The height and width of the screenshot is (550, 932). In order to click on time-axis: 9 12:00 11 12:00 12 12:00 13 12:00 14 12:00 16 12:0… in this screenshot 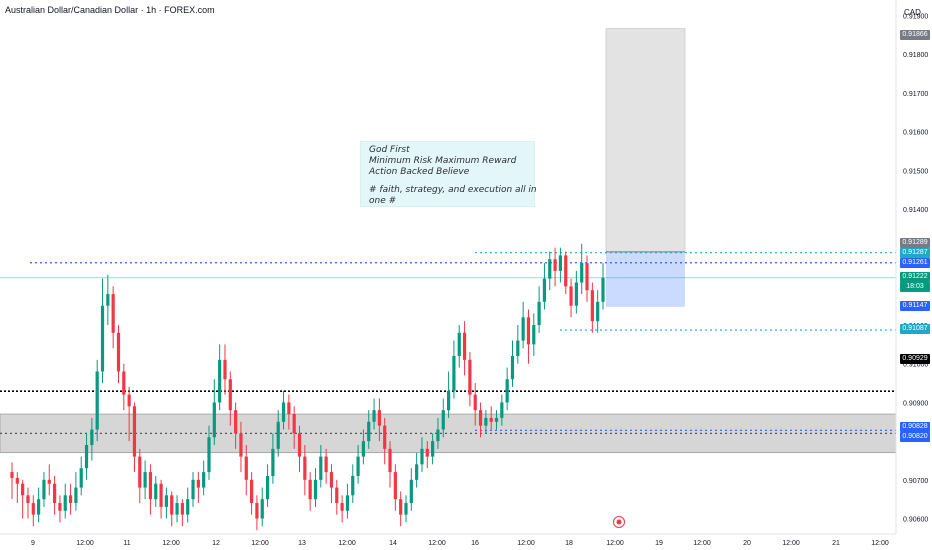, I will do `click(460, 543)`.